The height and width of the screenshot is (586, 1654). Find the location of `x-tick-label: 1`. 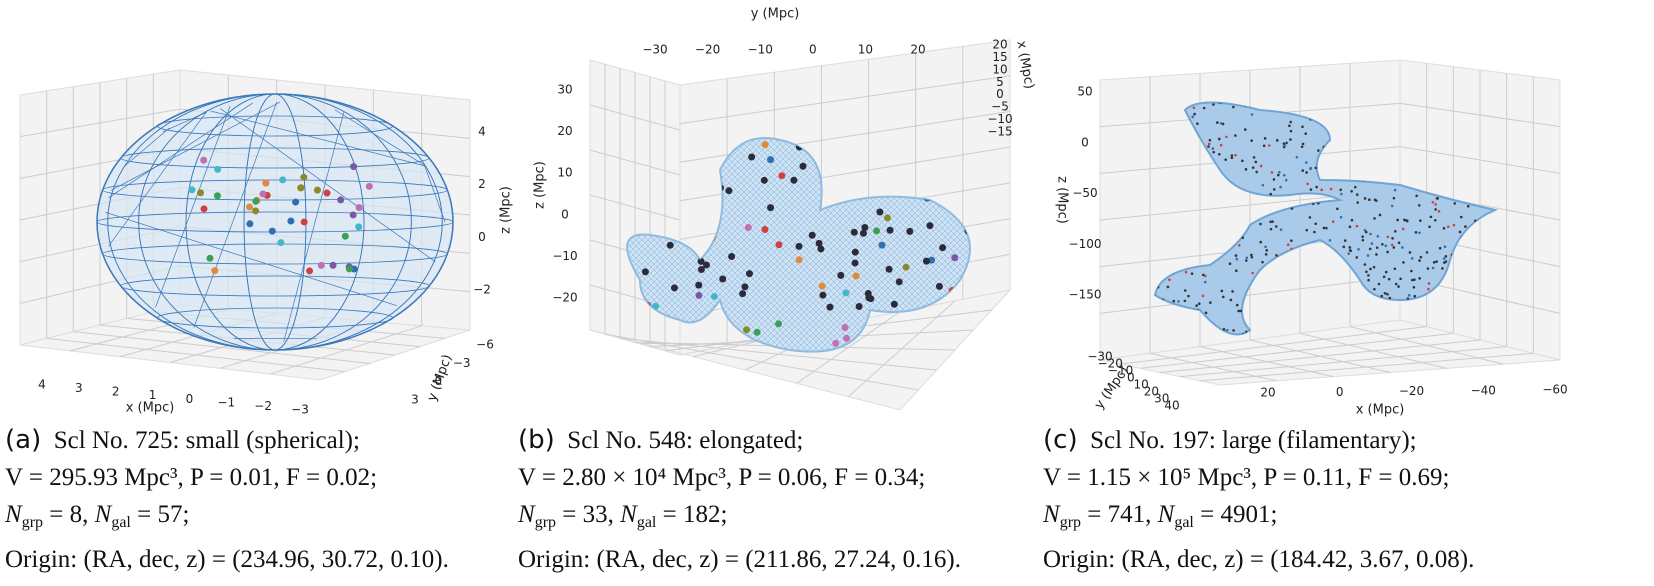

x-tick-label: 1 is located at coordinates (153, 395).